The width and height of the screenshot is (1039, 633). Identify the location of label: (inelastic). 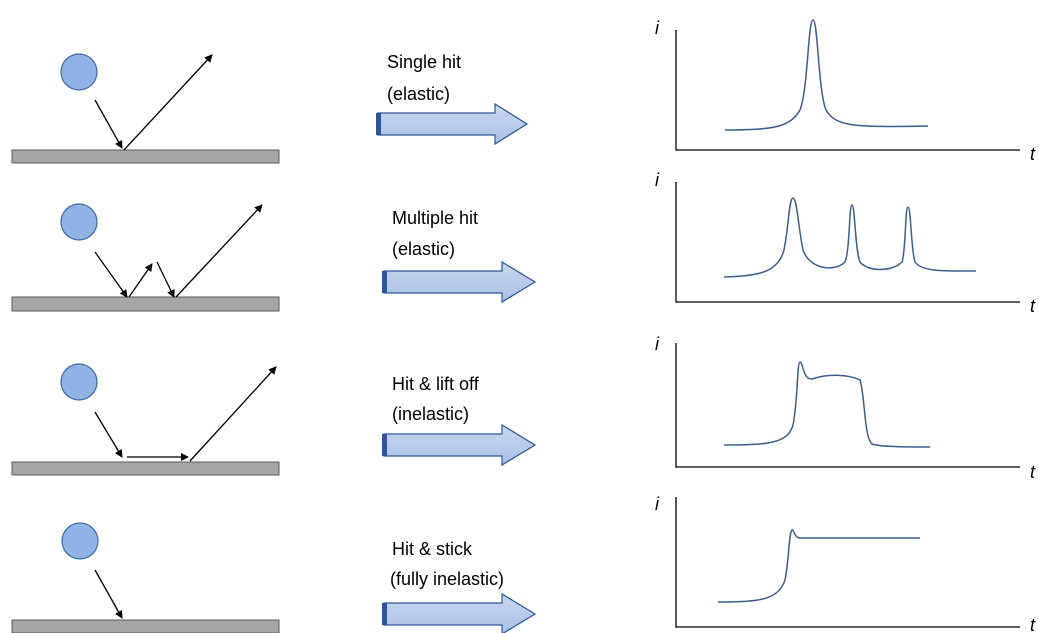
(430, 414).